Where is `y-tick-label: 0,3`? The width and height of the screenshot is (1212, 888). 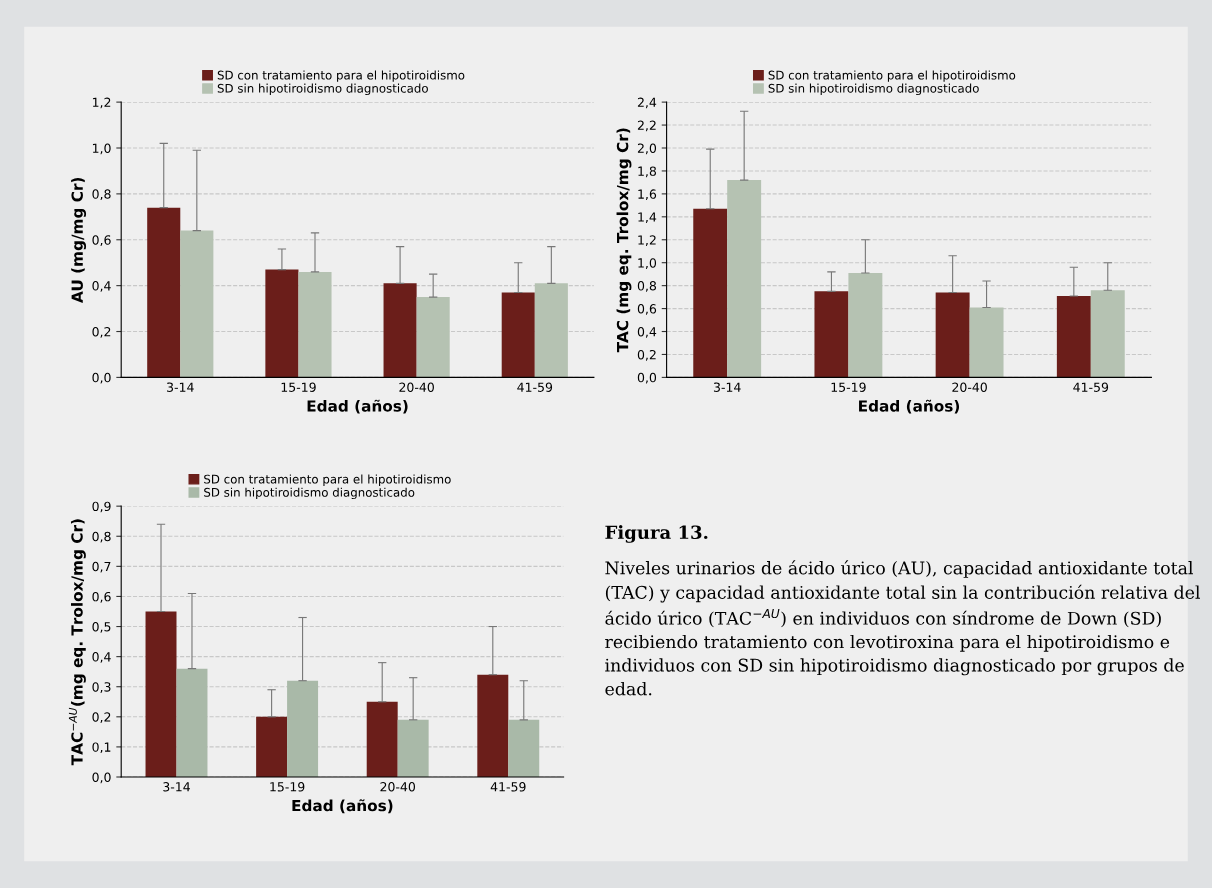
y-tick-label: 0,3 is located at coordinates (101, 687).